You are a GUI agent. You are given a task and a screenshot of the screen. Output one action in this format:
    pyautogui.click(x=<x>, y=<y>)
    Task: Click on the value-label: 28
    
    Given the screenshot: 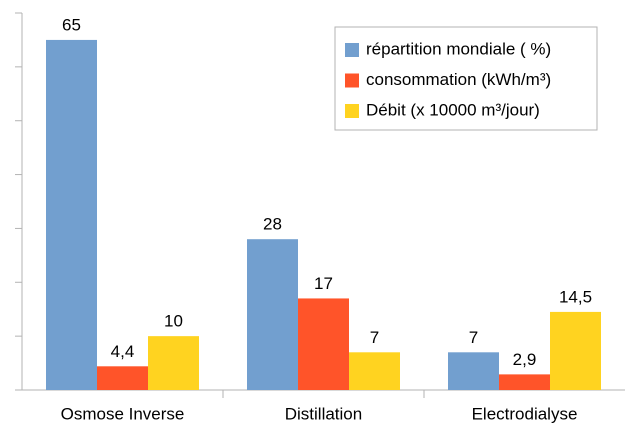 What is the action you would take?
    pyautogui.click(x=272, y=224)
    